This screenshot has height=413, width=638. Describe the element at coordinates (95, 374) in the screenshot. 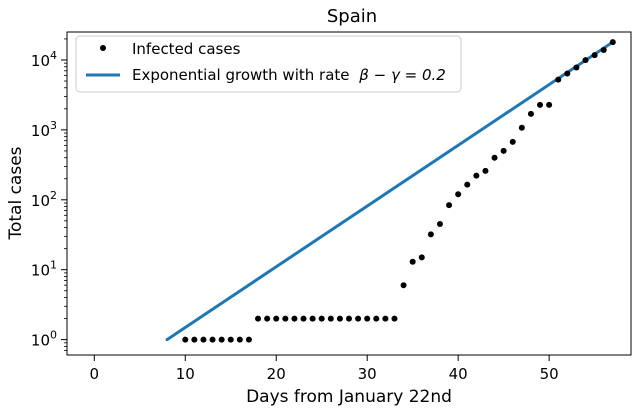

I see `x-tick-label-0: 0` at that location.